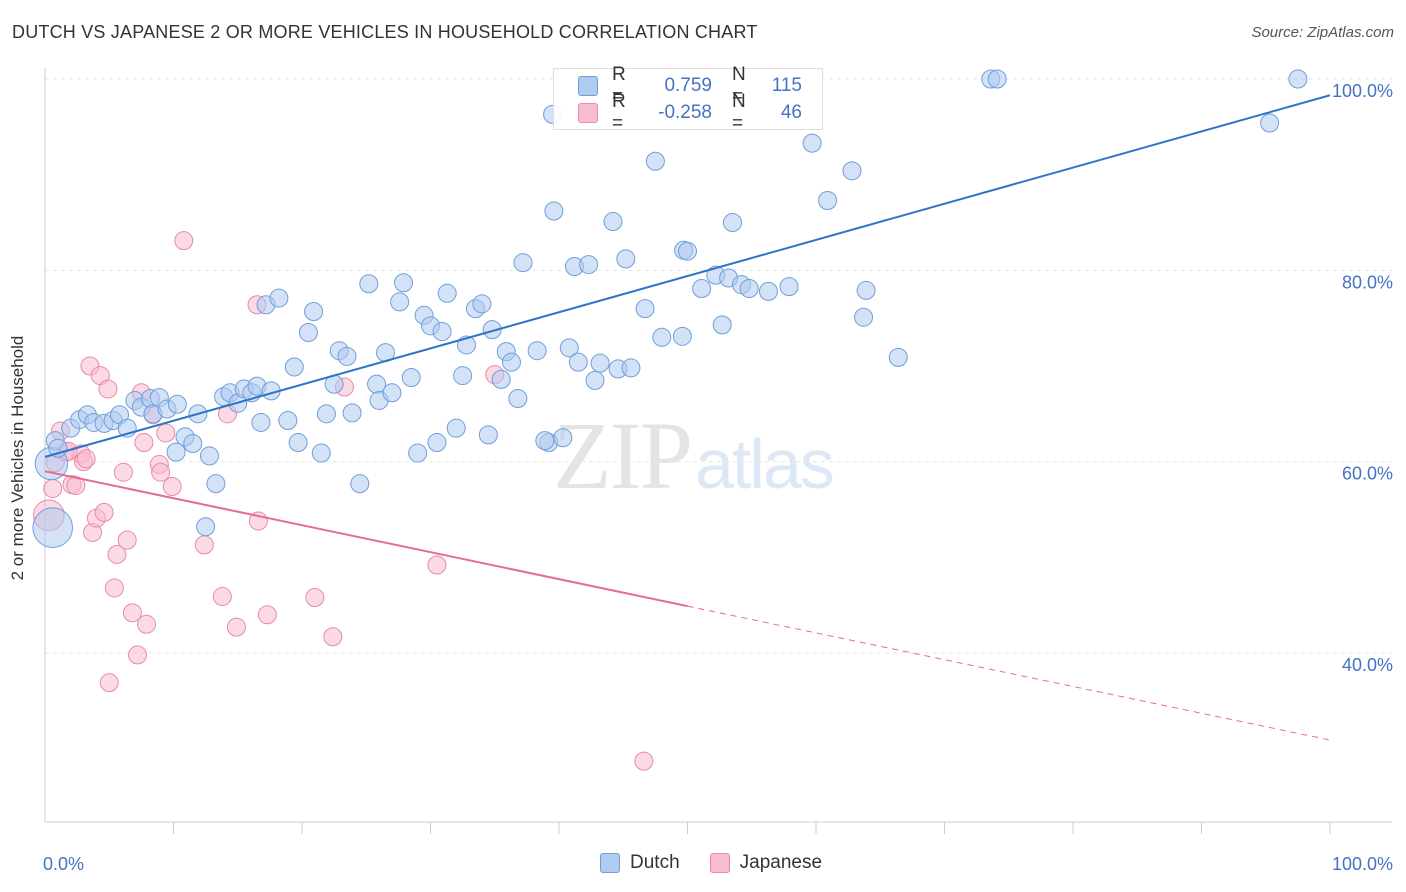  Describe the element at coordinates (63, 864) in the screenshot. I see `x-tick-label: 0.0%` at that location.